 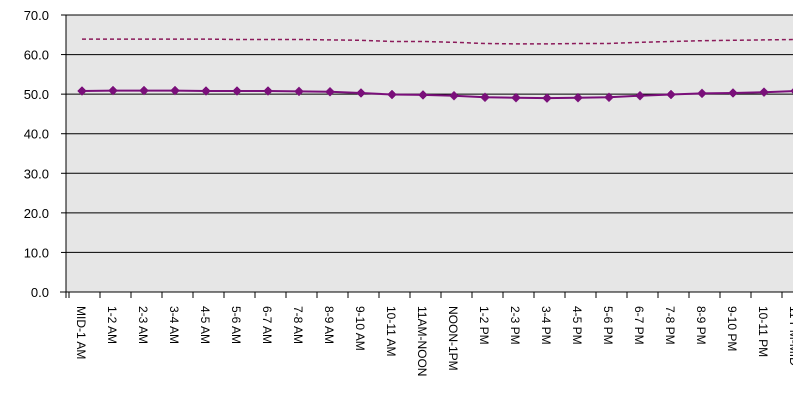 I want to click on x-tick-label: 3-4 PM, so click(x=546, y=325).